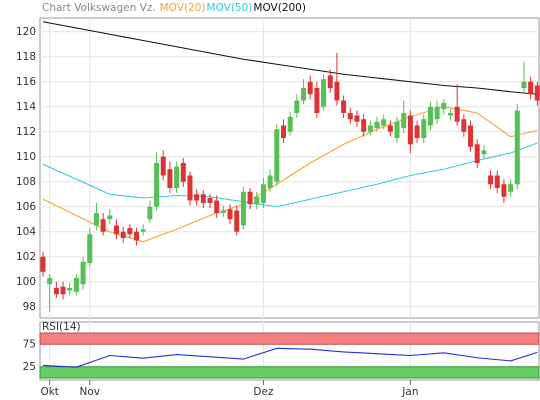  I want to click on y-tick-label: 98, so click(29, 307).